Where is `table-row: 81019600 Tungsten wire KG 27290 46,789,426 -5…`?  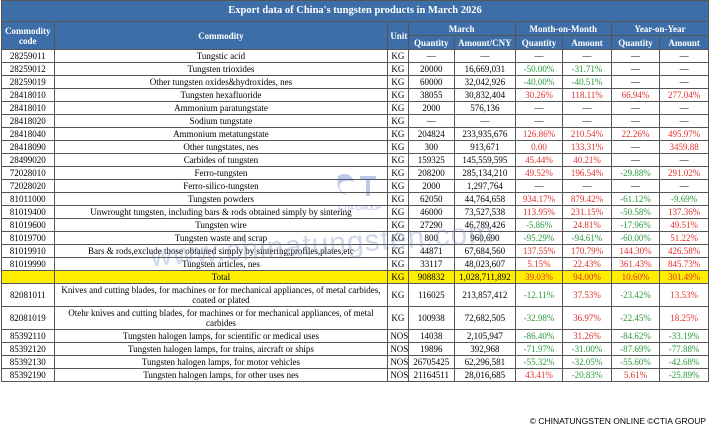 table-row: 81019600 Tungsten wire KG 27290 46,789,426 -5… is located at coordinates (355, 225).